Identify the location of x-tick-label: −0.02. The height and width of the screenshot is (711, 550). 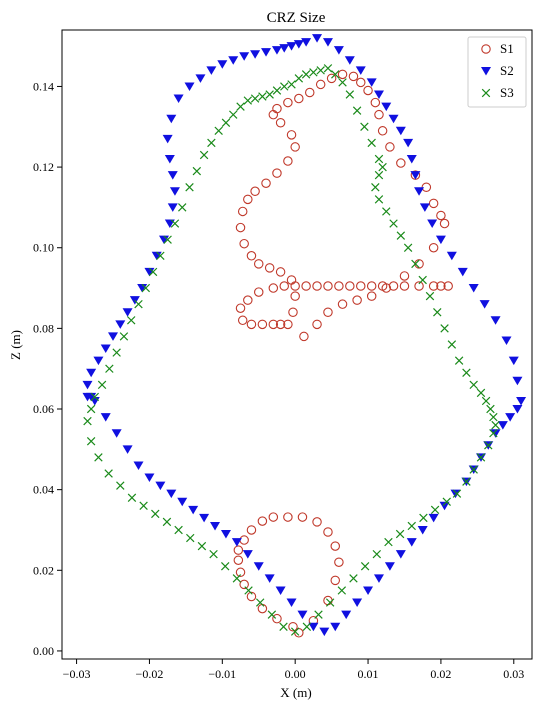
(150, 674).